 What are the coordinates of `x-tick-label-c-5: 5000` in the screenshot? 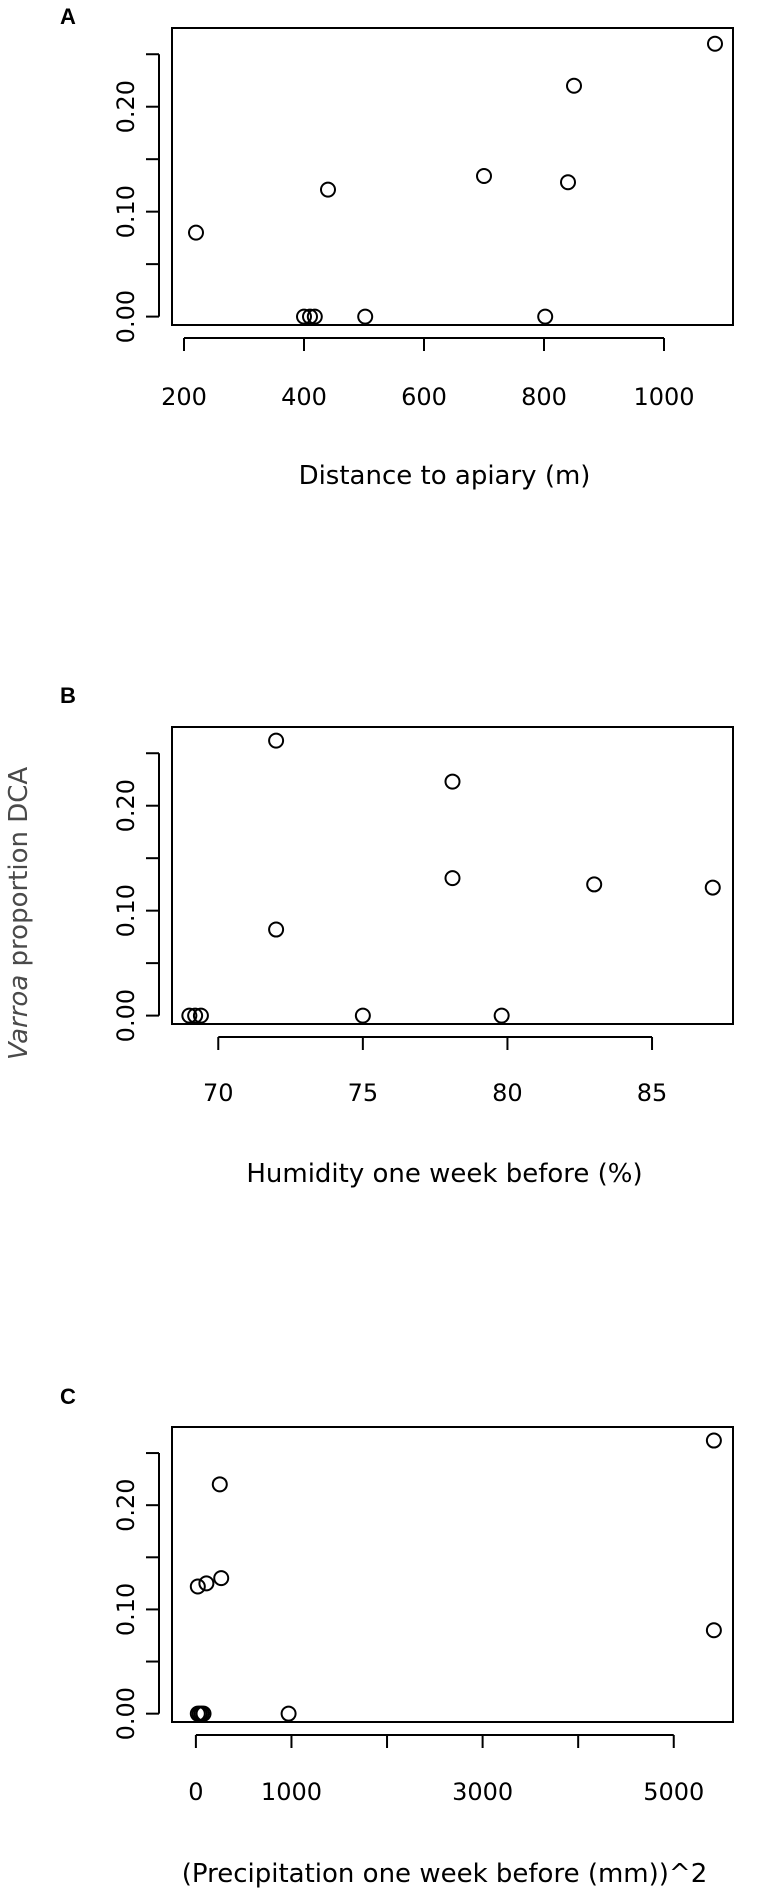 It's located at (673, 1792).